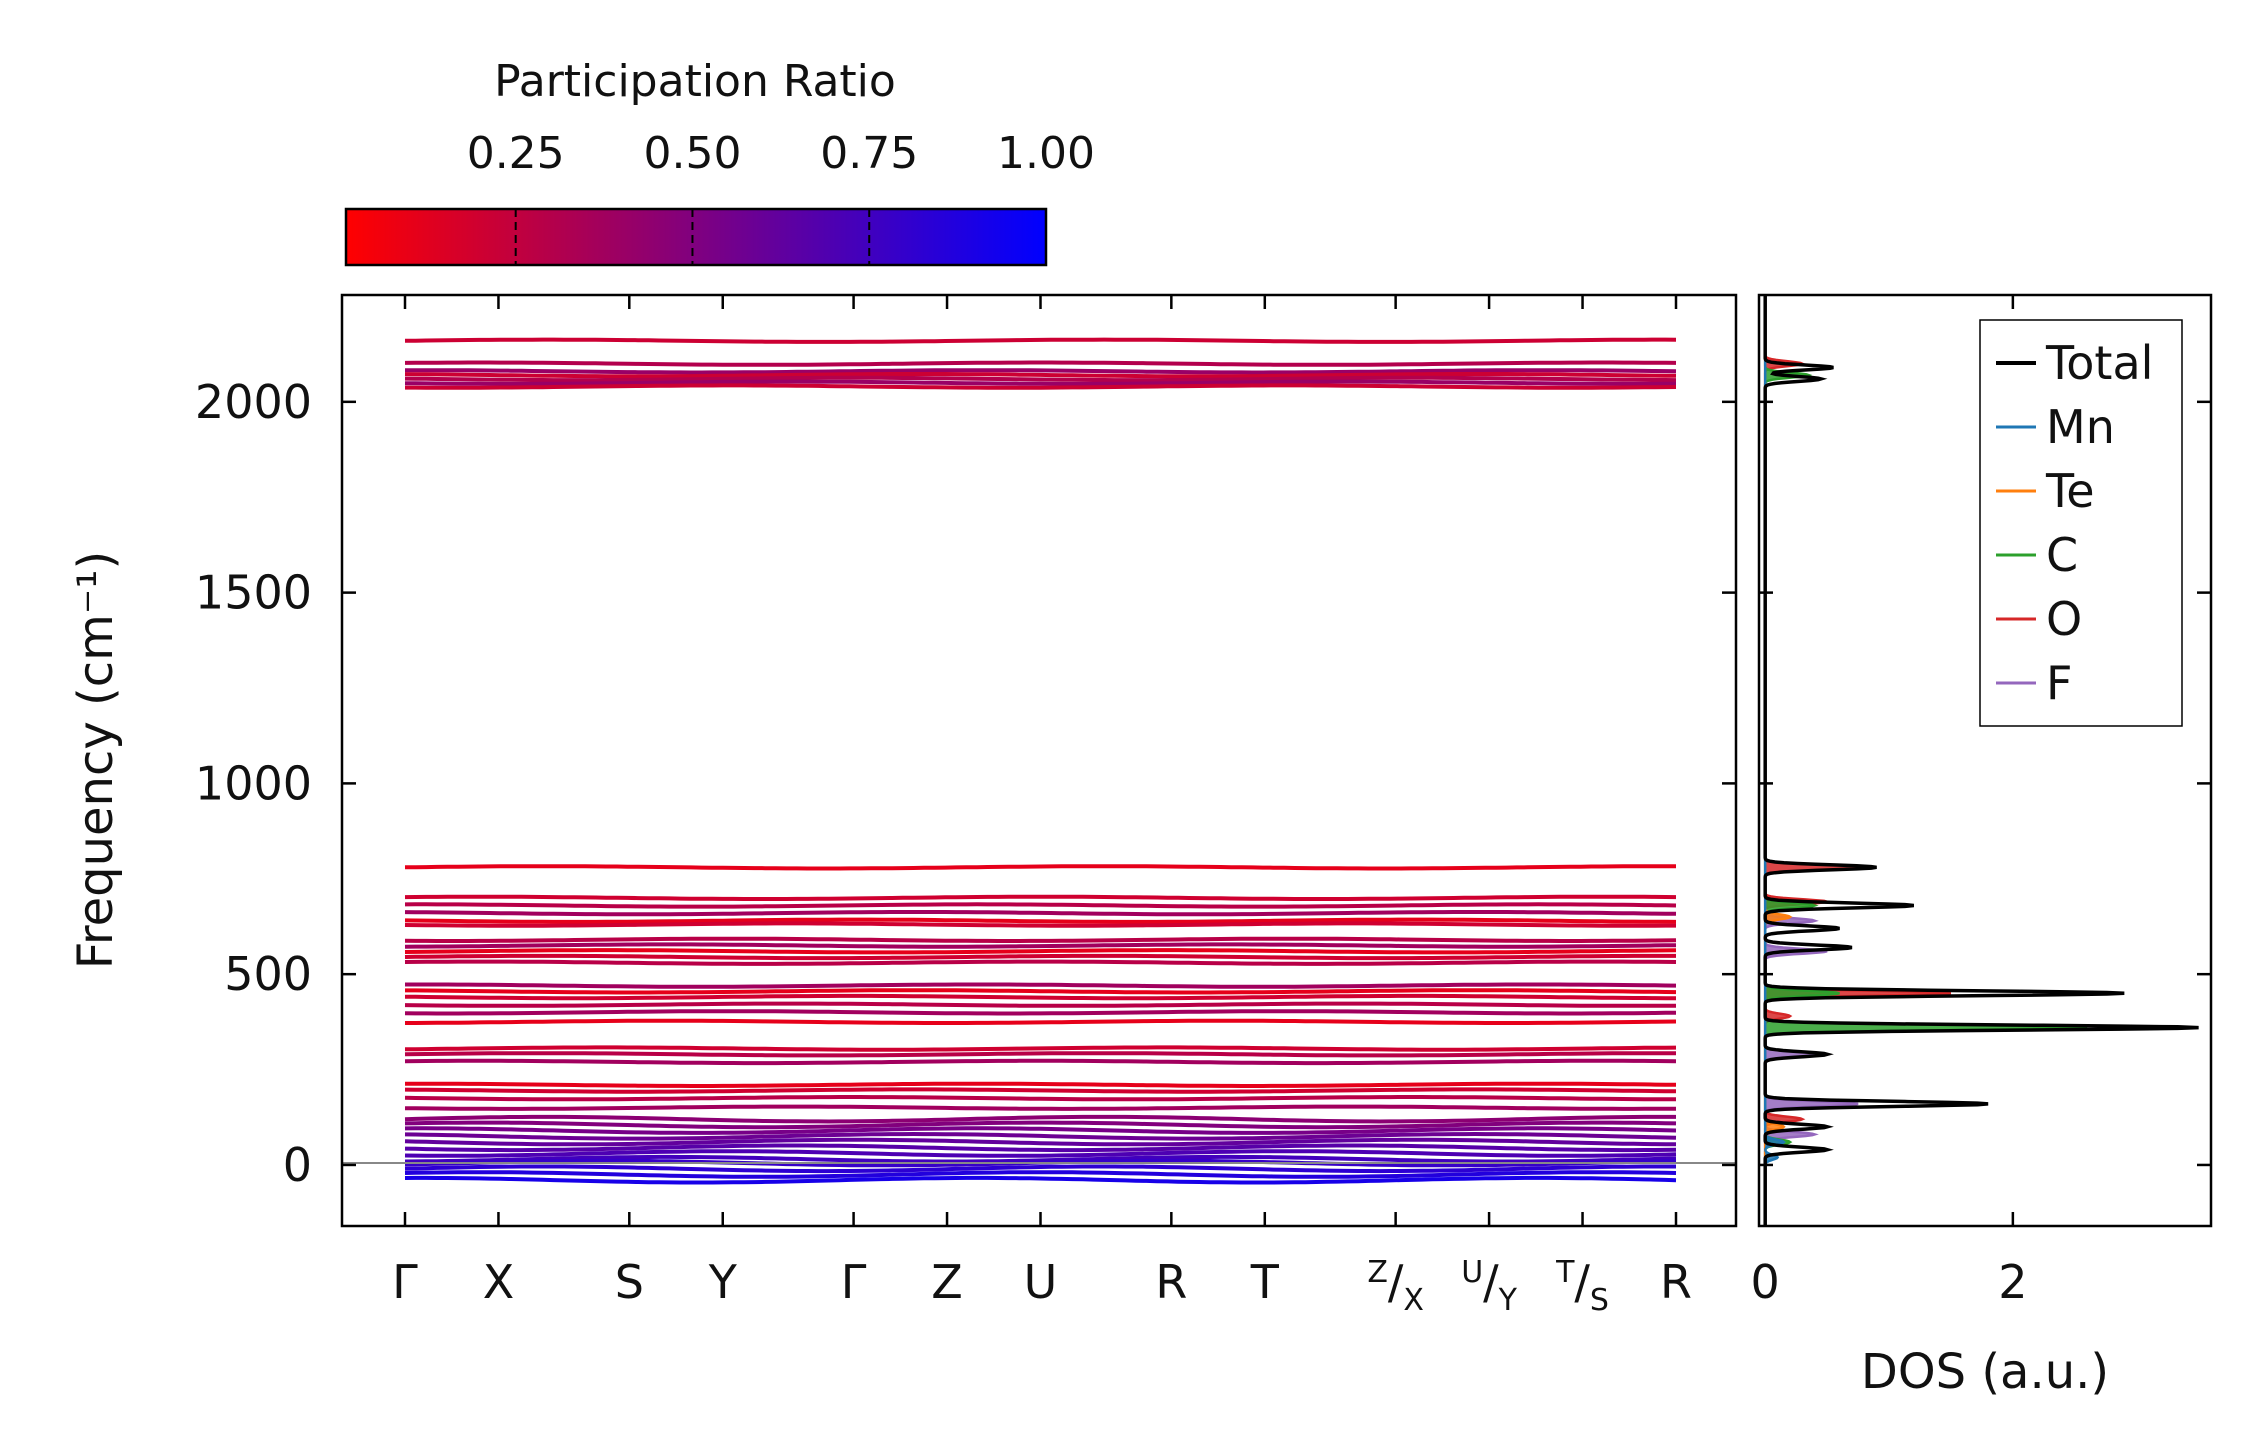  Describe the element at coordinates (723, 1282) in the screenshot. I see `x-tick-label: Y` at that location.